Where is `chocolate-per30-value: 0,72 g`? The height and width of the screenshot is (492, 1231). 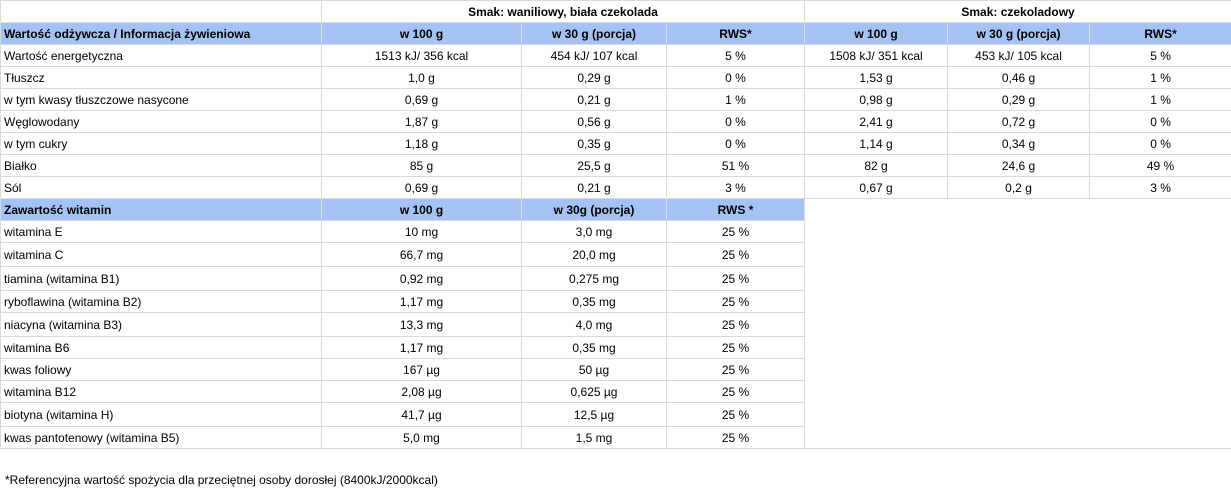
chocolate-per30-value: 0,72 g is located at coordinates (1019, 121).